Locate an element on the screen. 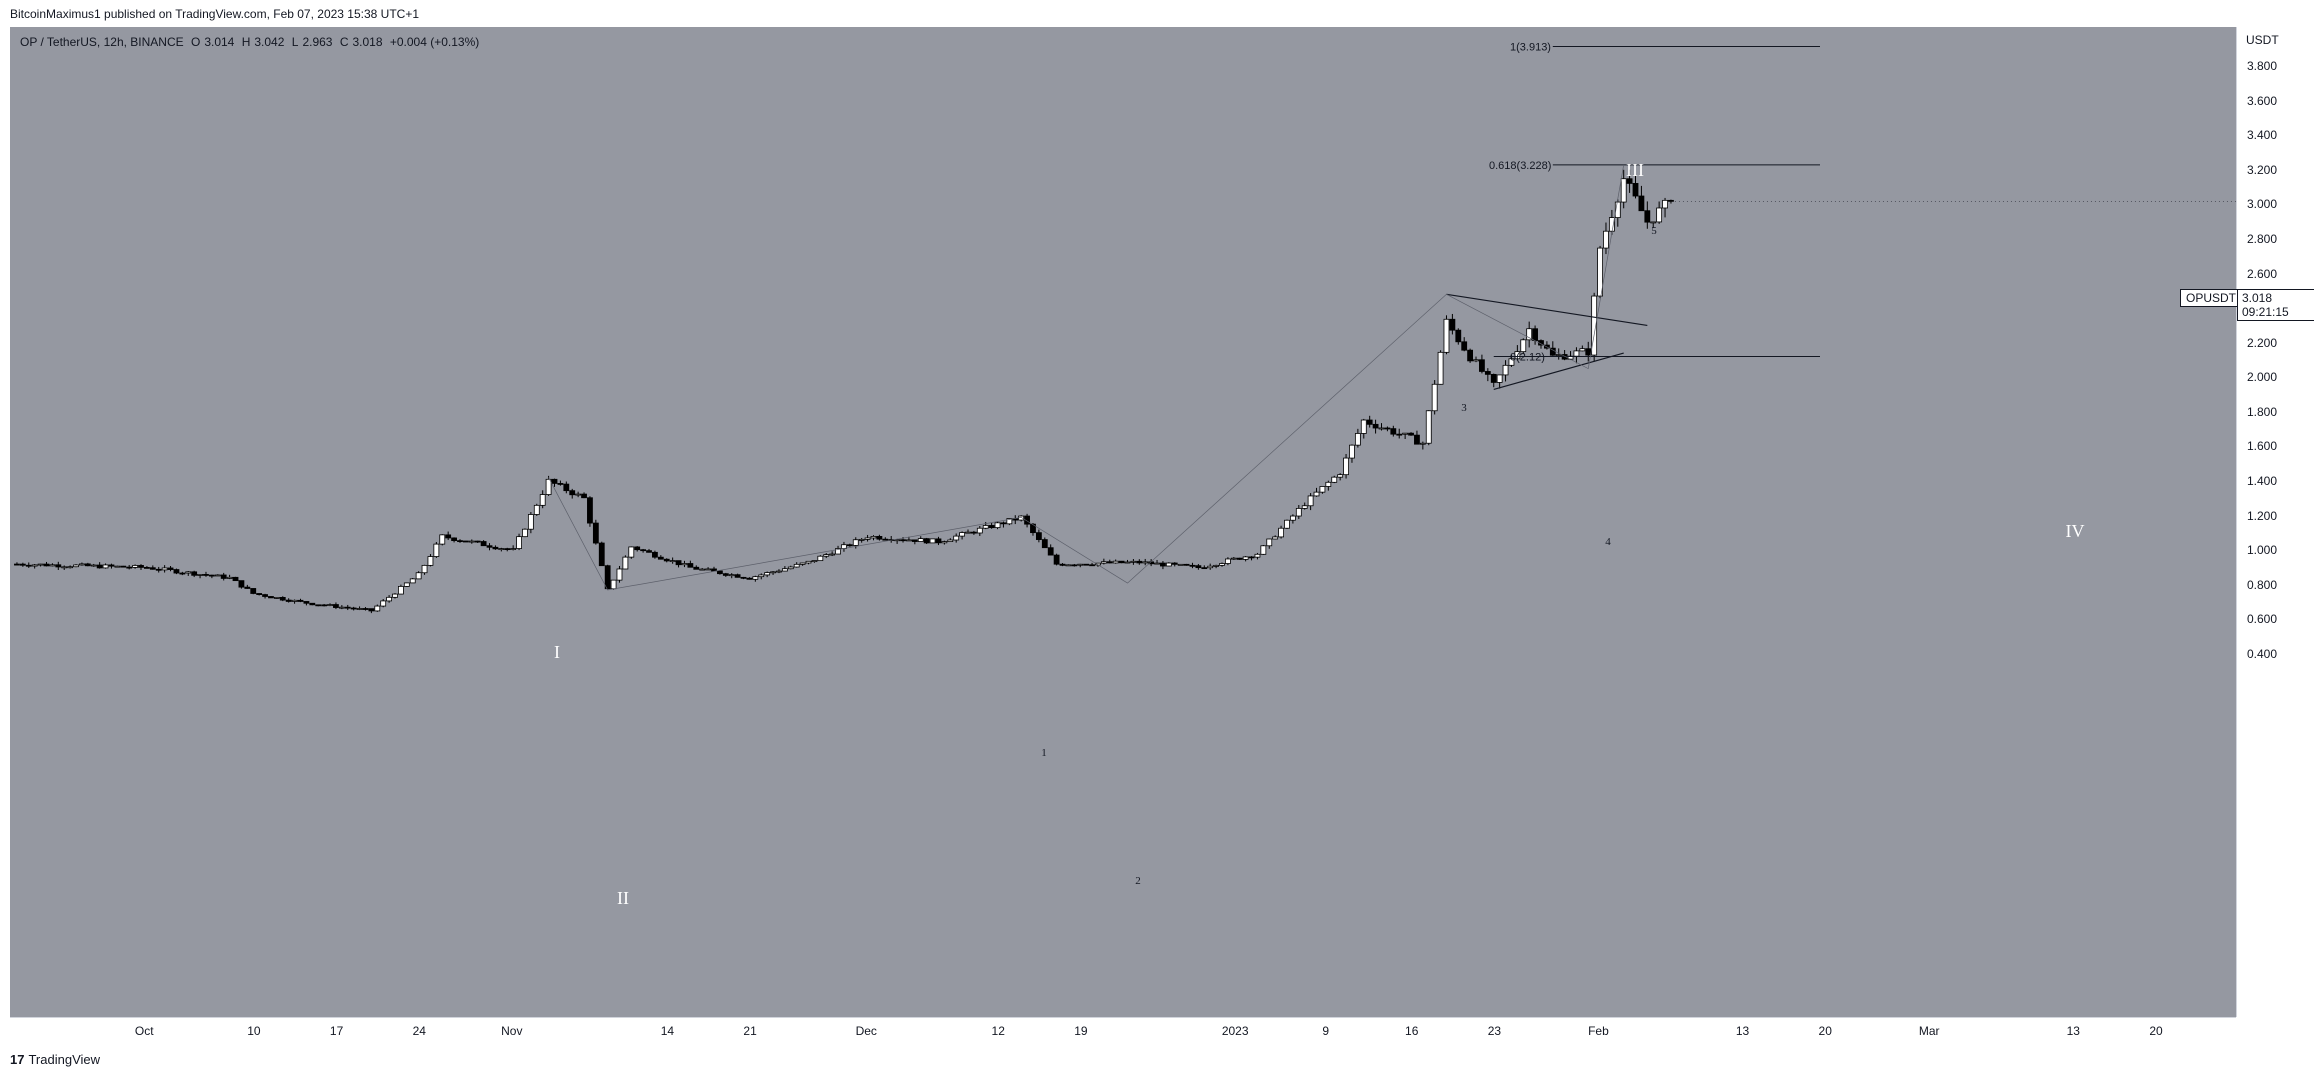 The image size is (2314, 1079). price-tick-label: 0.400 is located at coordinates (2262, 654).